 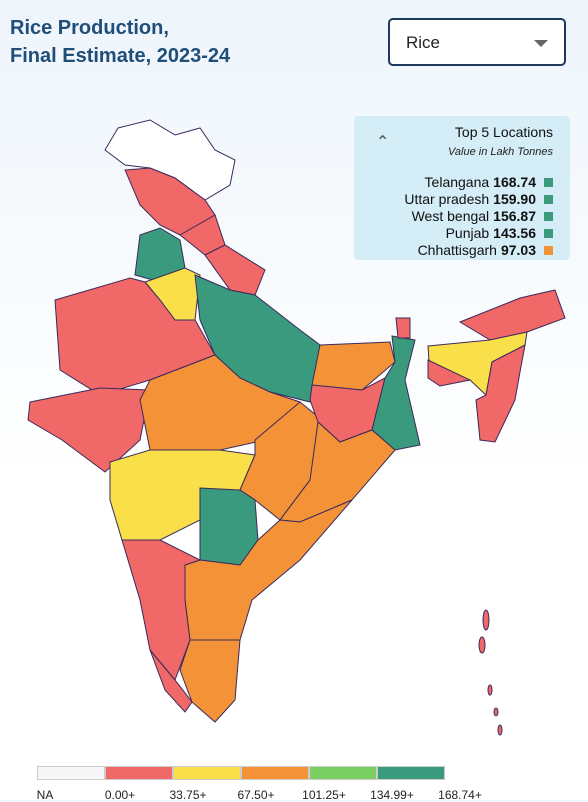 What do you see at coordinates (447, 199) in the screenshot?
I see `location-name: Uttar pradesh` at bounding box center [447, 199].